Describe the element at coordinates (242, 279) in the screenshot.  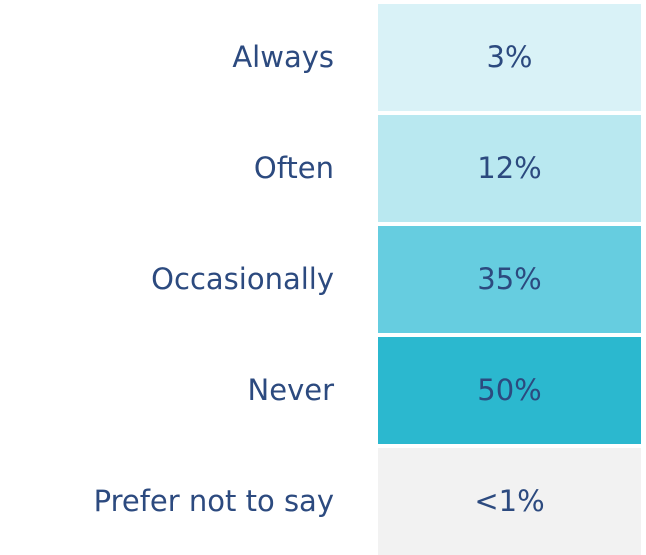
I see `row-label: Occasionally` at that location.